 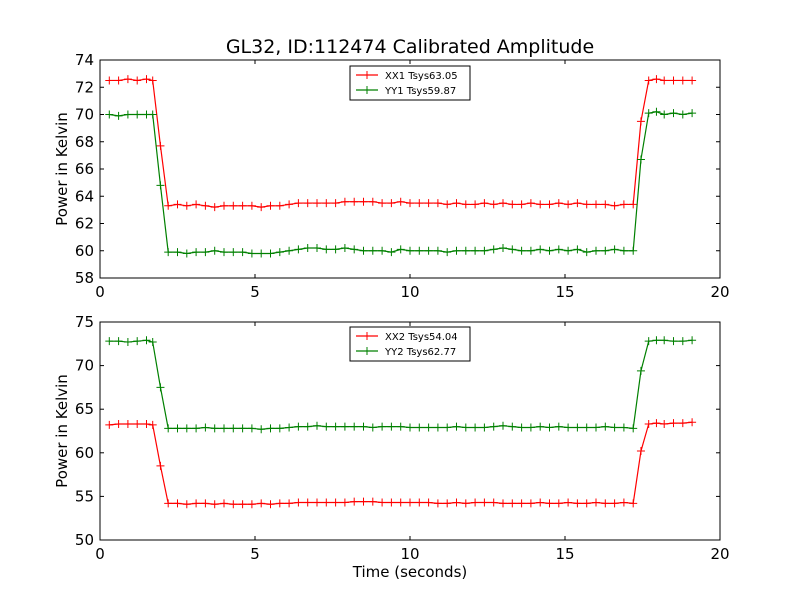 I want to click on y-tick-label: 65, so click(x=84, y=409).